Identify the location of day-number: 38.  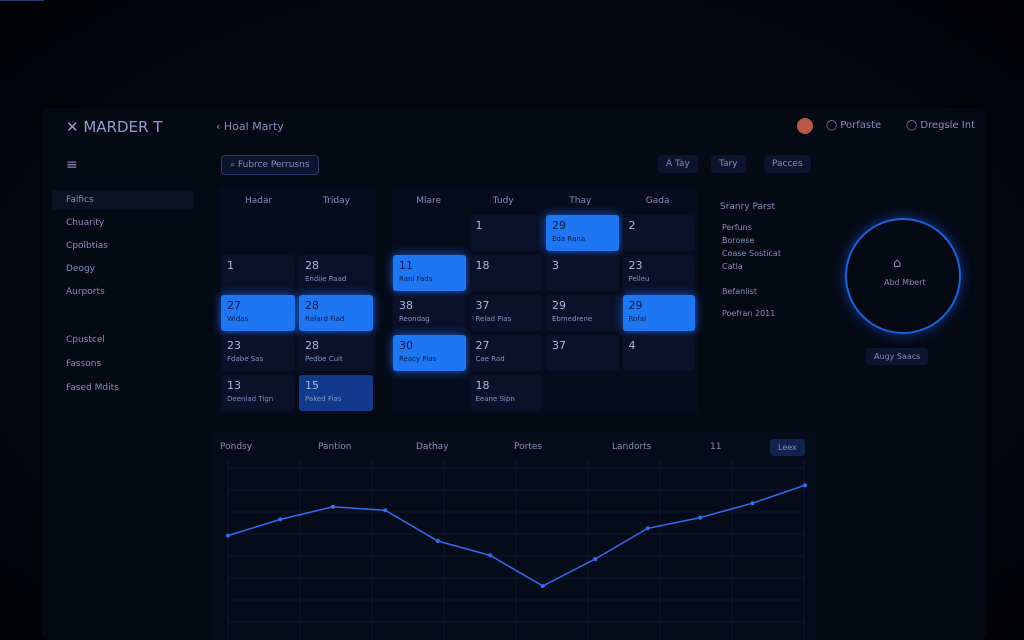
(406, 305).